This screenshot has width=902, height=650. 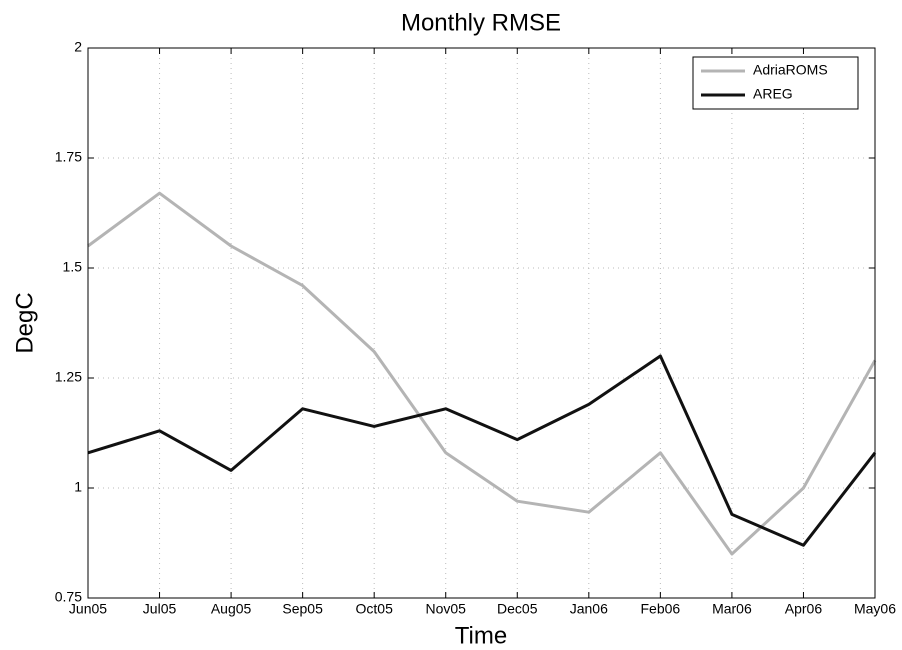 I want to click on x-tick-label: Jan06, so click(x=589, y=609).